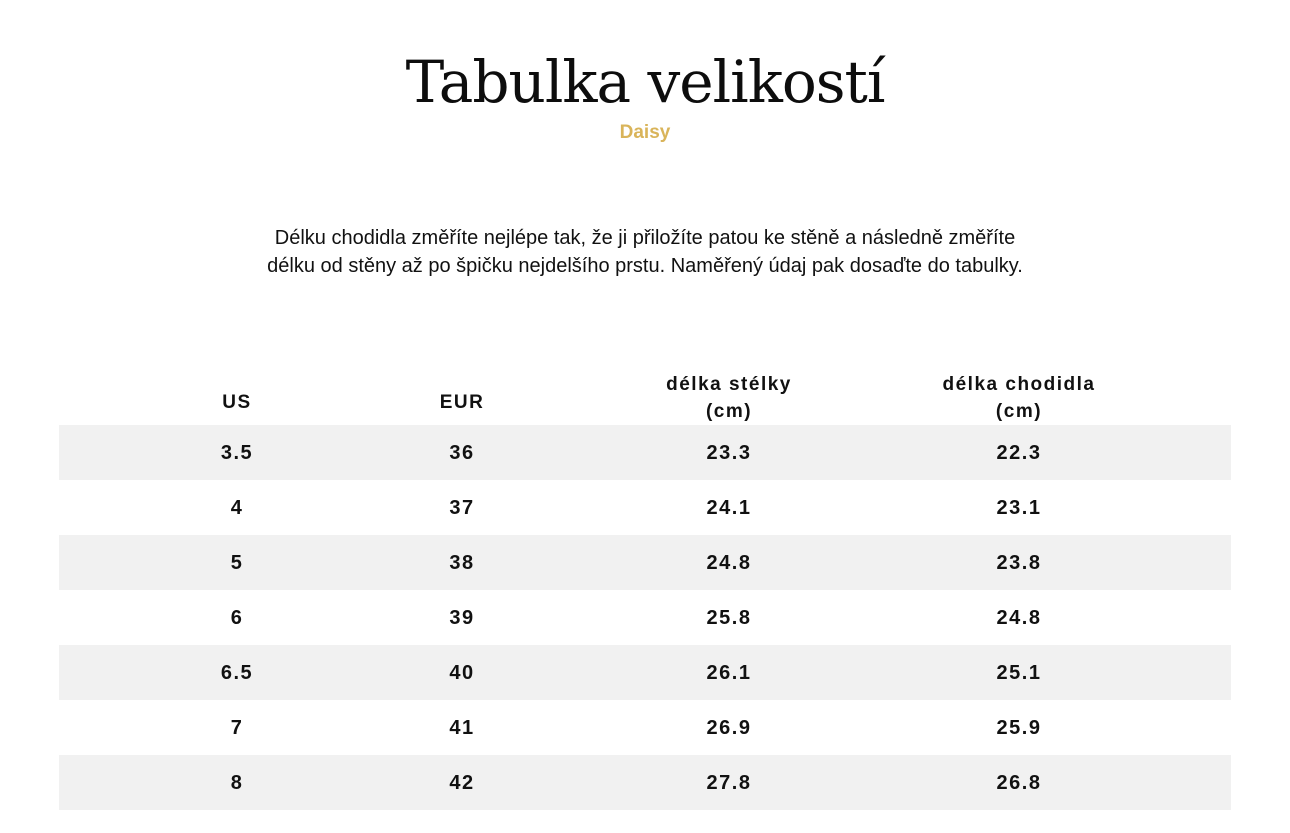 The image size is (1290, 833). I want to click on cell-insole-length: 25.8, so click(729, 617).